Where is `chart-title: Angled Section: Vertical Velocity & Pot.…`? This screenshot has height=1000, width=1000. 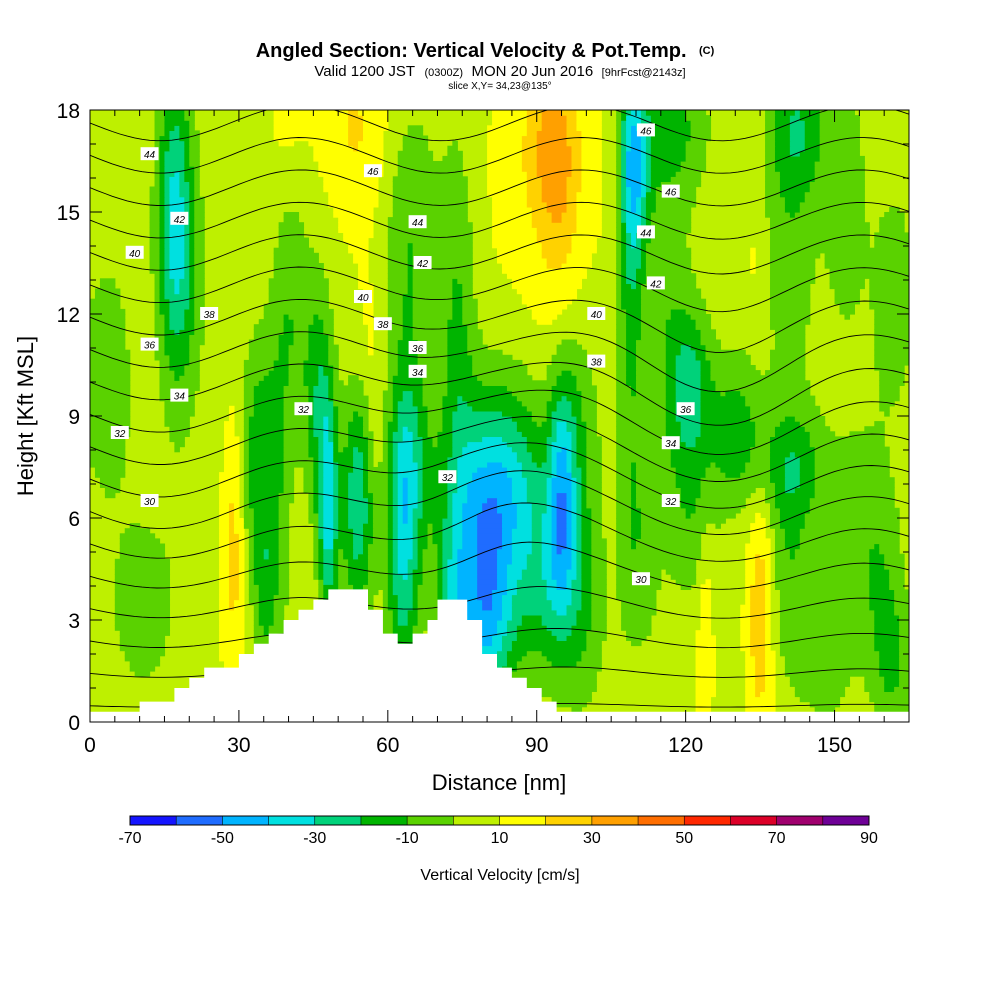
chart-title: Angled Section: Vertical Velocity & Pot.… is located at coordinates (485, 51).